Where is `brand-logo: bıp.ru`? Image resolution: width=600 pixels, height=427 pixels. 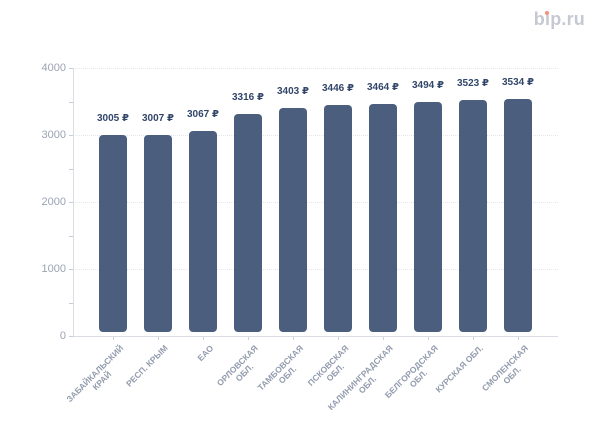 brand-logo: bıp.ru is located at coordinates (559, 19).